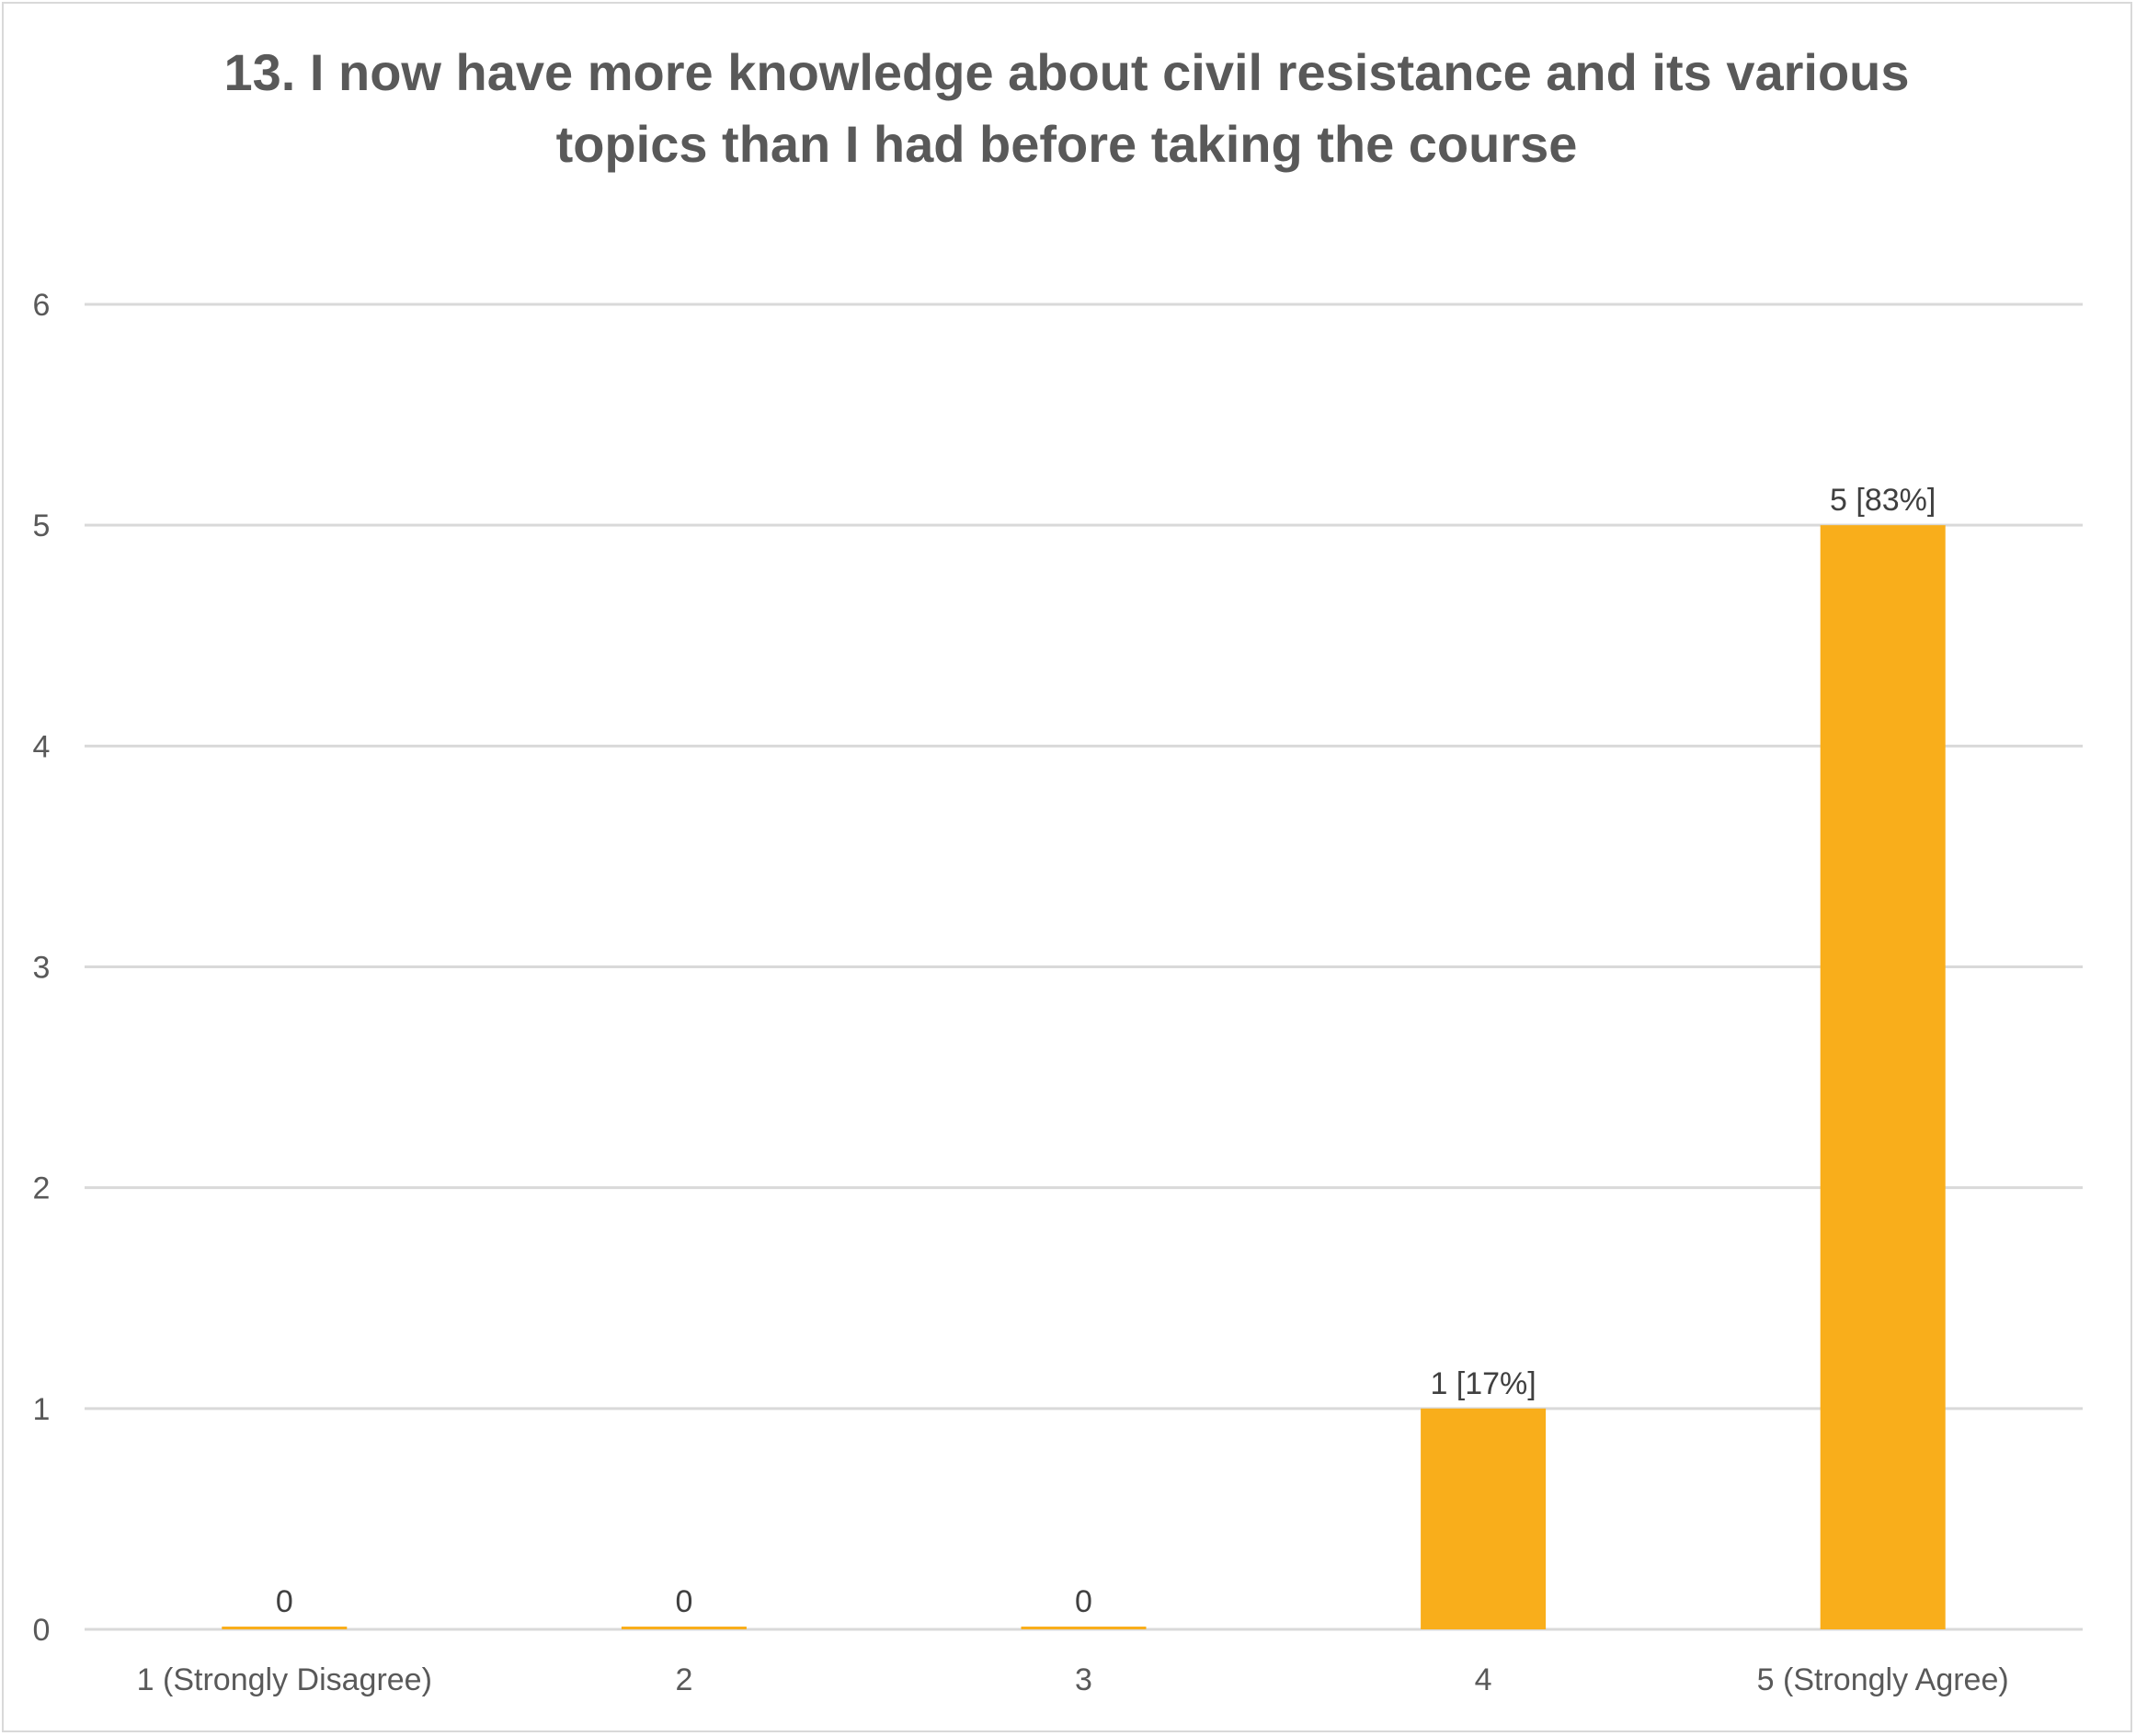 The width and height of the screenshot is (2136, 1736). What do you see at coordinates (1883, 1679) in the screenshot?
I see `x-tick-label-5: 5 (Strongly Agree)` at bounding box center [1883, 1679].